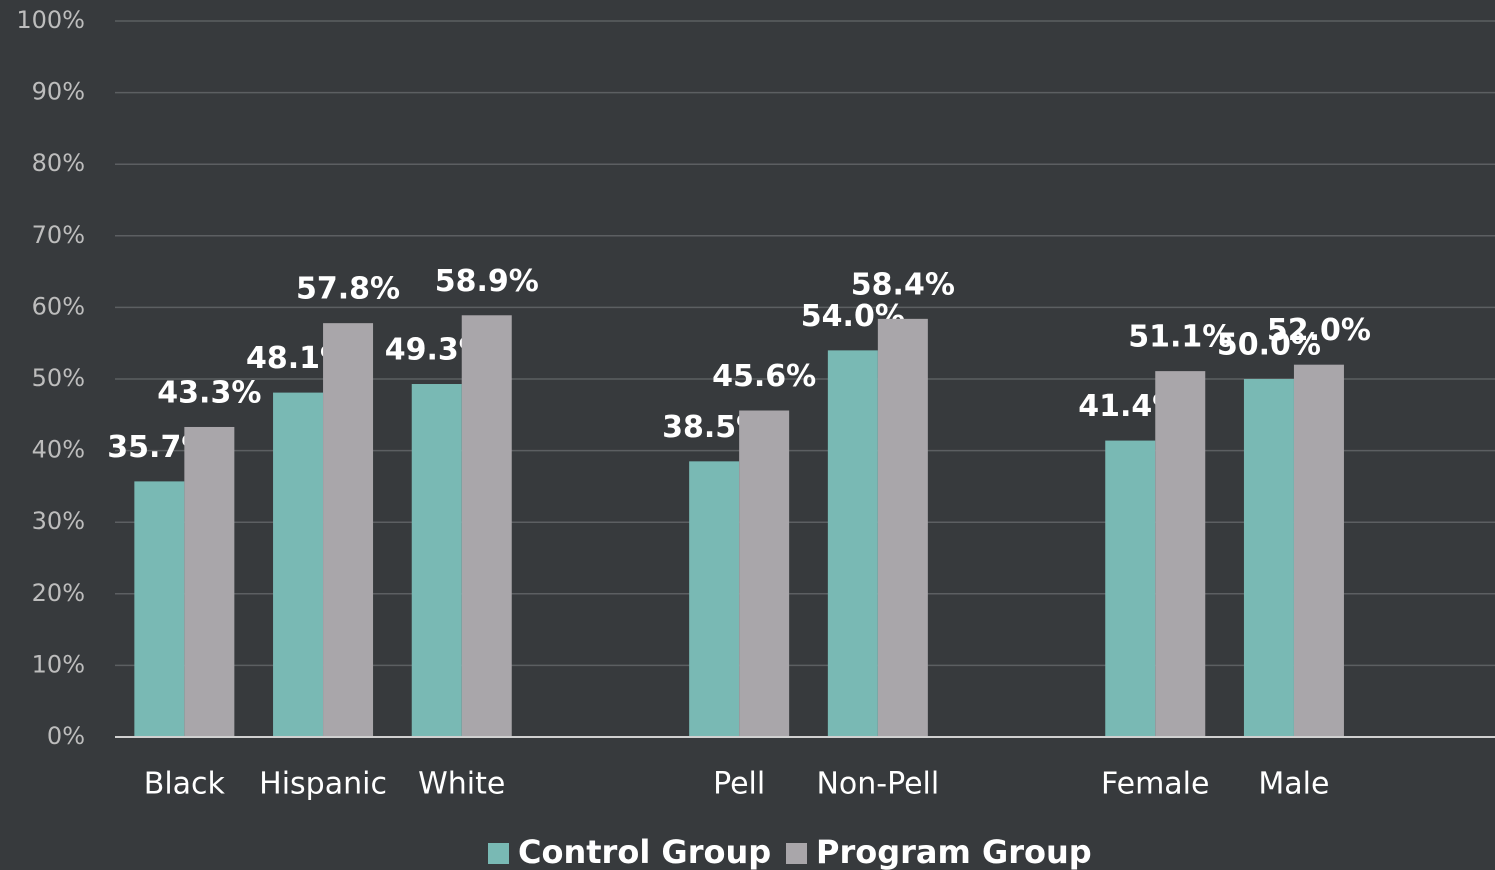 Image resolution: width=1495 pixels, height=870 pixels. Describe the element at coordinates (58, 306) in the screenshot. I see `y-tick-label: 60%` at that location.